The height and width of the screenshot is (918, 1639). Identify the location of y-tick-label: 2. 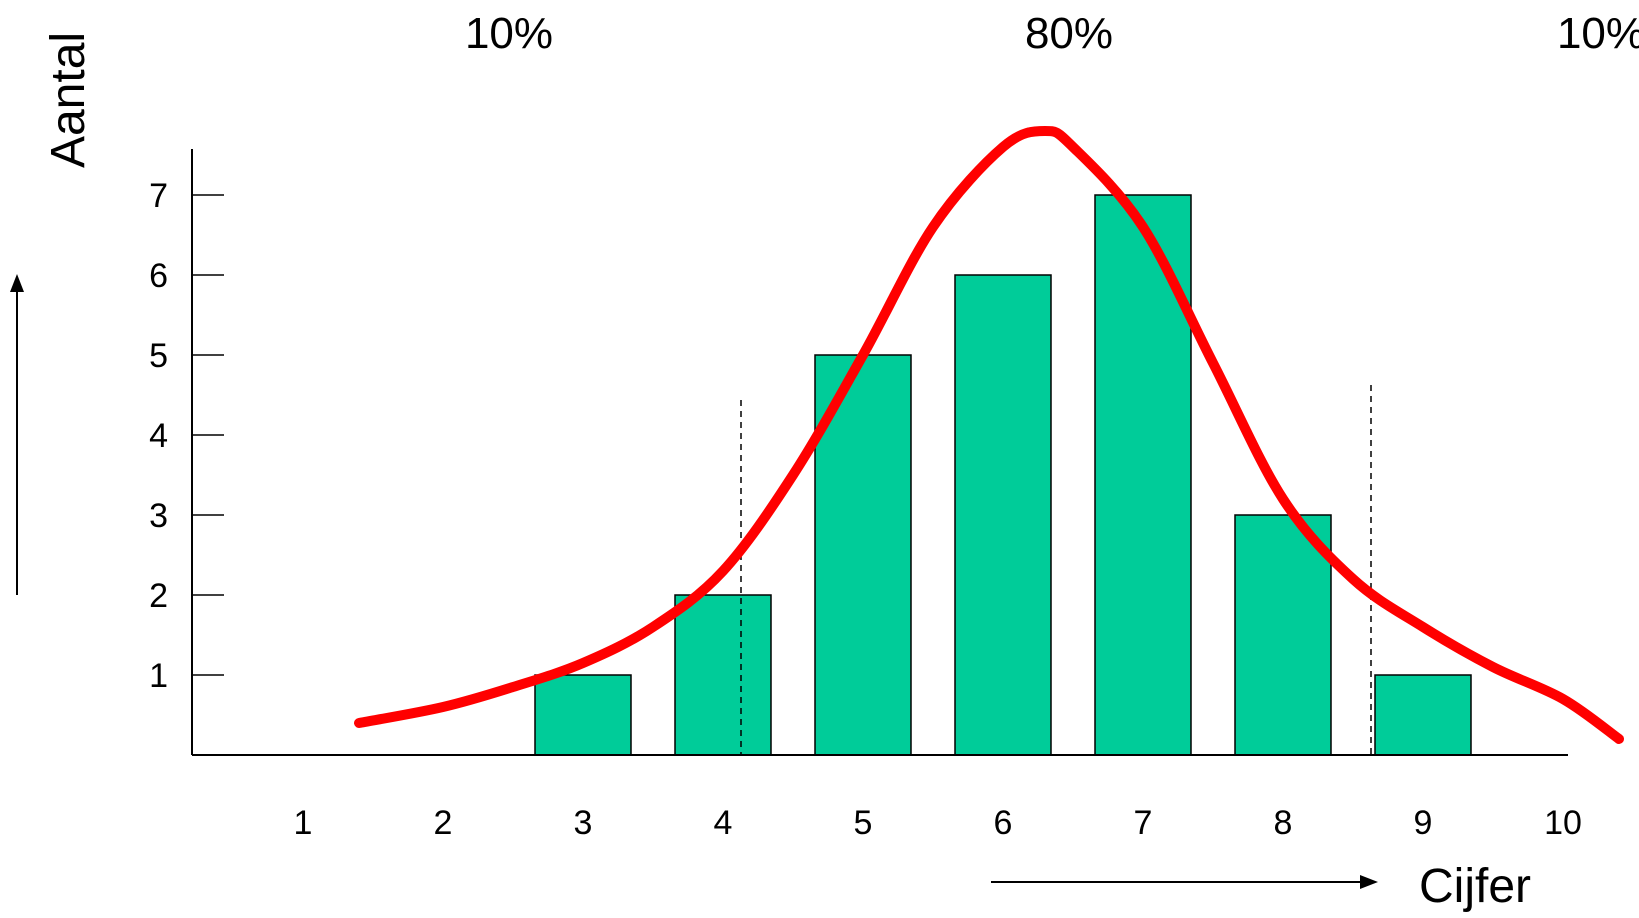
(158, 596).